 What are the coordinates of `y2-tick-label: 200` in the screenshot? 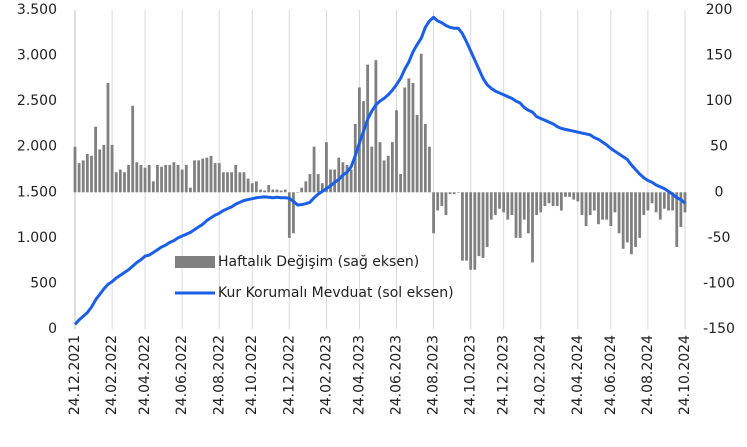 It's located at (719, 10).